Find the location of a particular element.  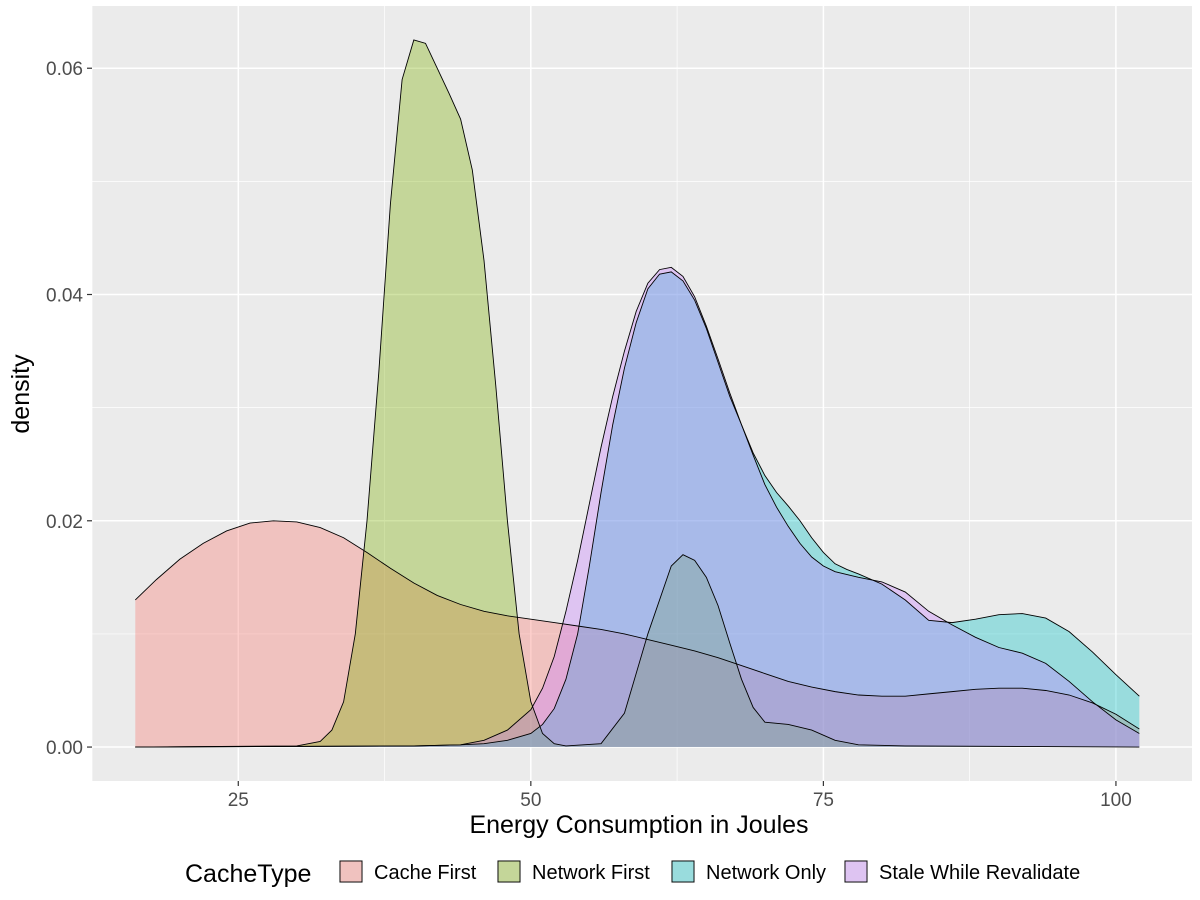

x-tick-label: 100 is located at coordinates (1116, 800).